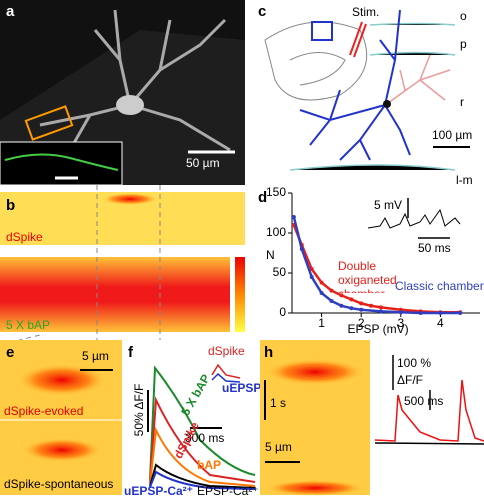 Image resolution: width=484 pixels, height=497 pixels. I want to click on scale-label: 50 ms, so click(434, 248).